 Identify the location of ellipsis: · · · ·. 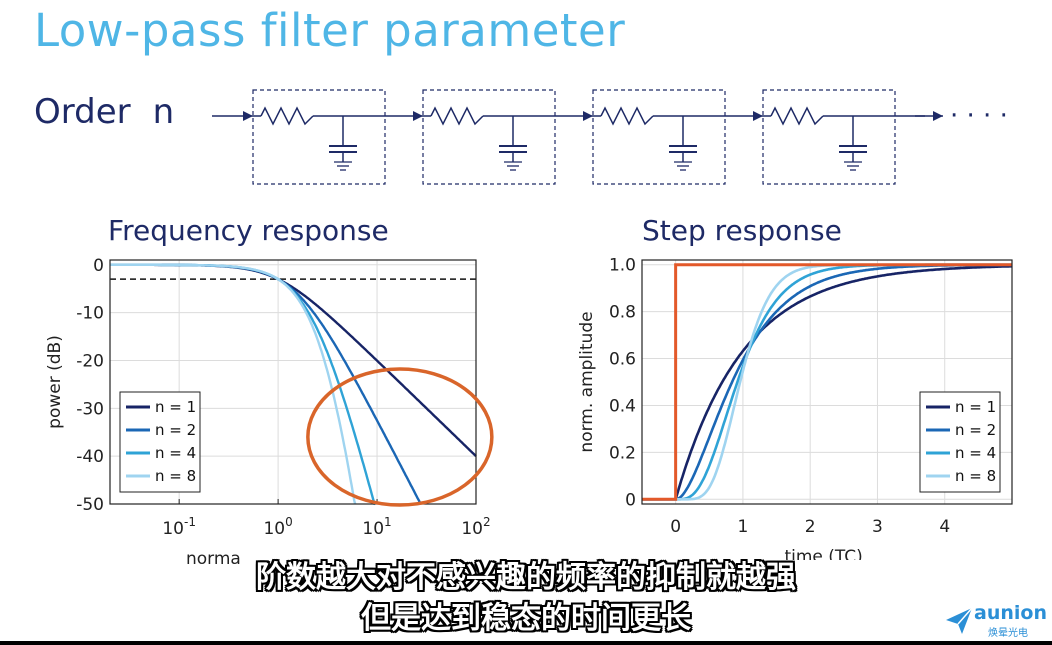
(979, 116).